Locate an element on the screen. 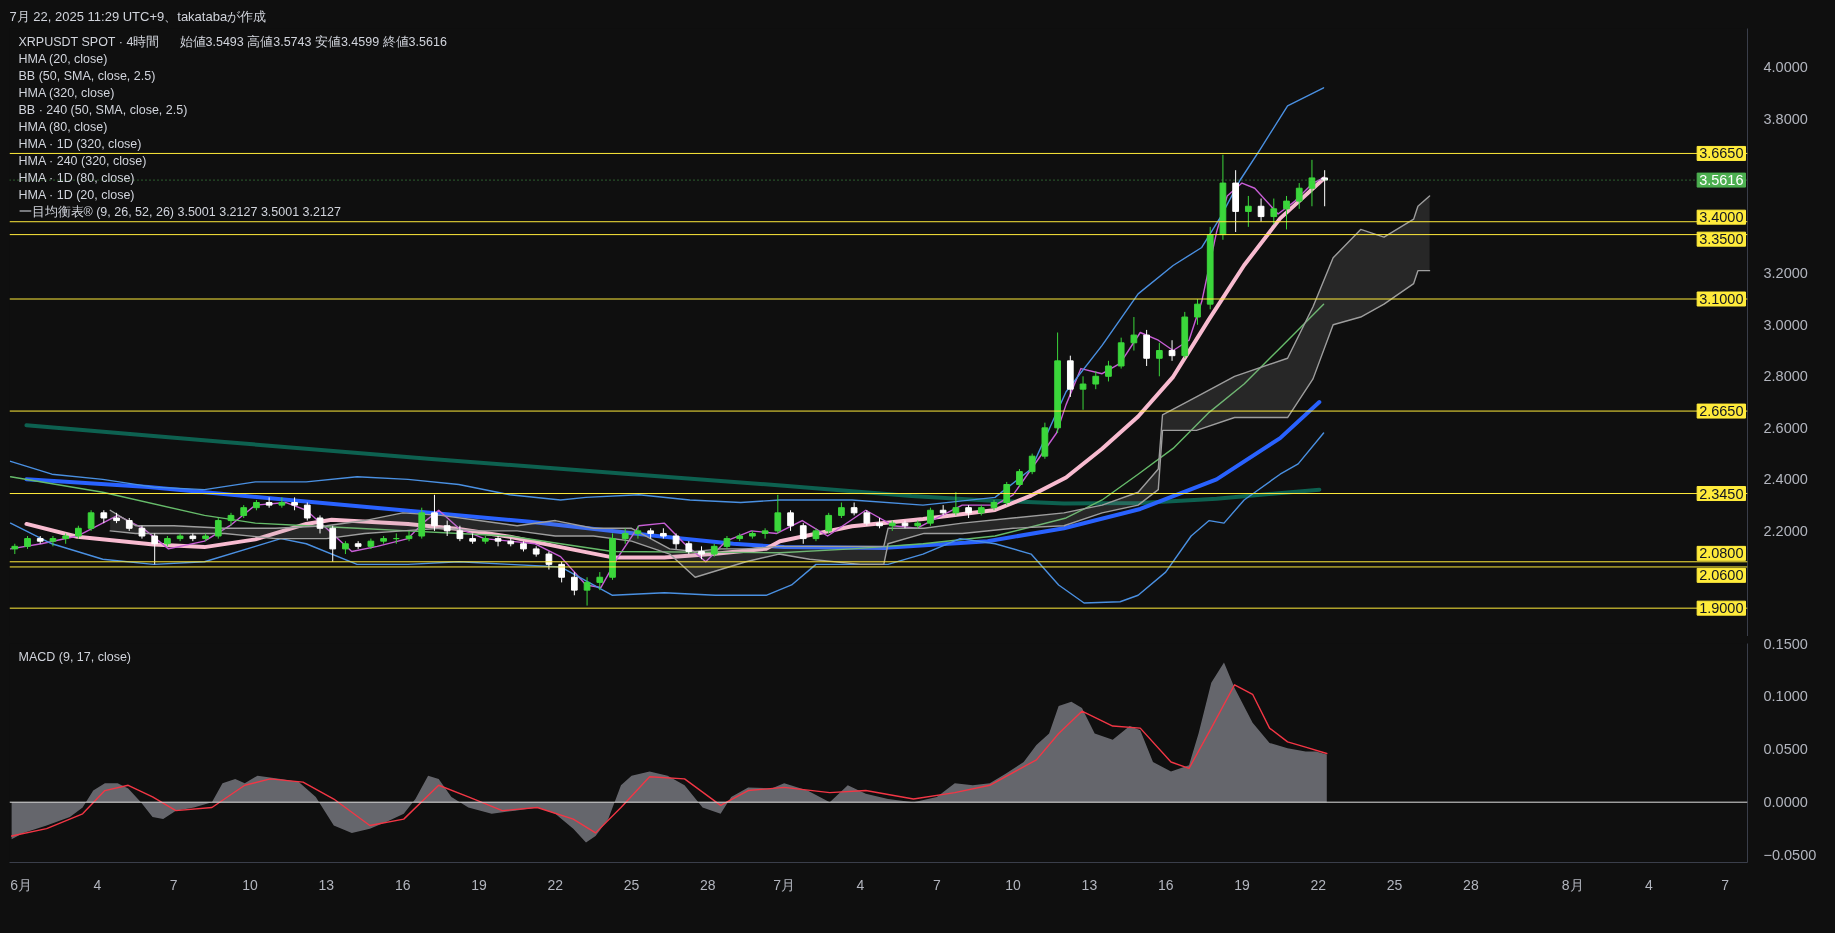  ref-line-label: 2.3450 is located at coordinates (1721, 493).